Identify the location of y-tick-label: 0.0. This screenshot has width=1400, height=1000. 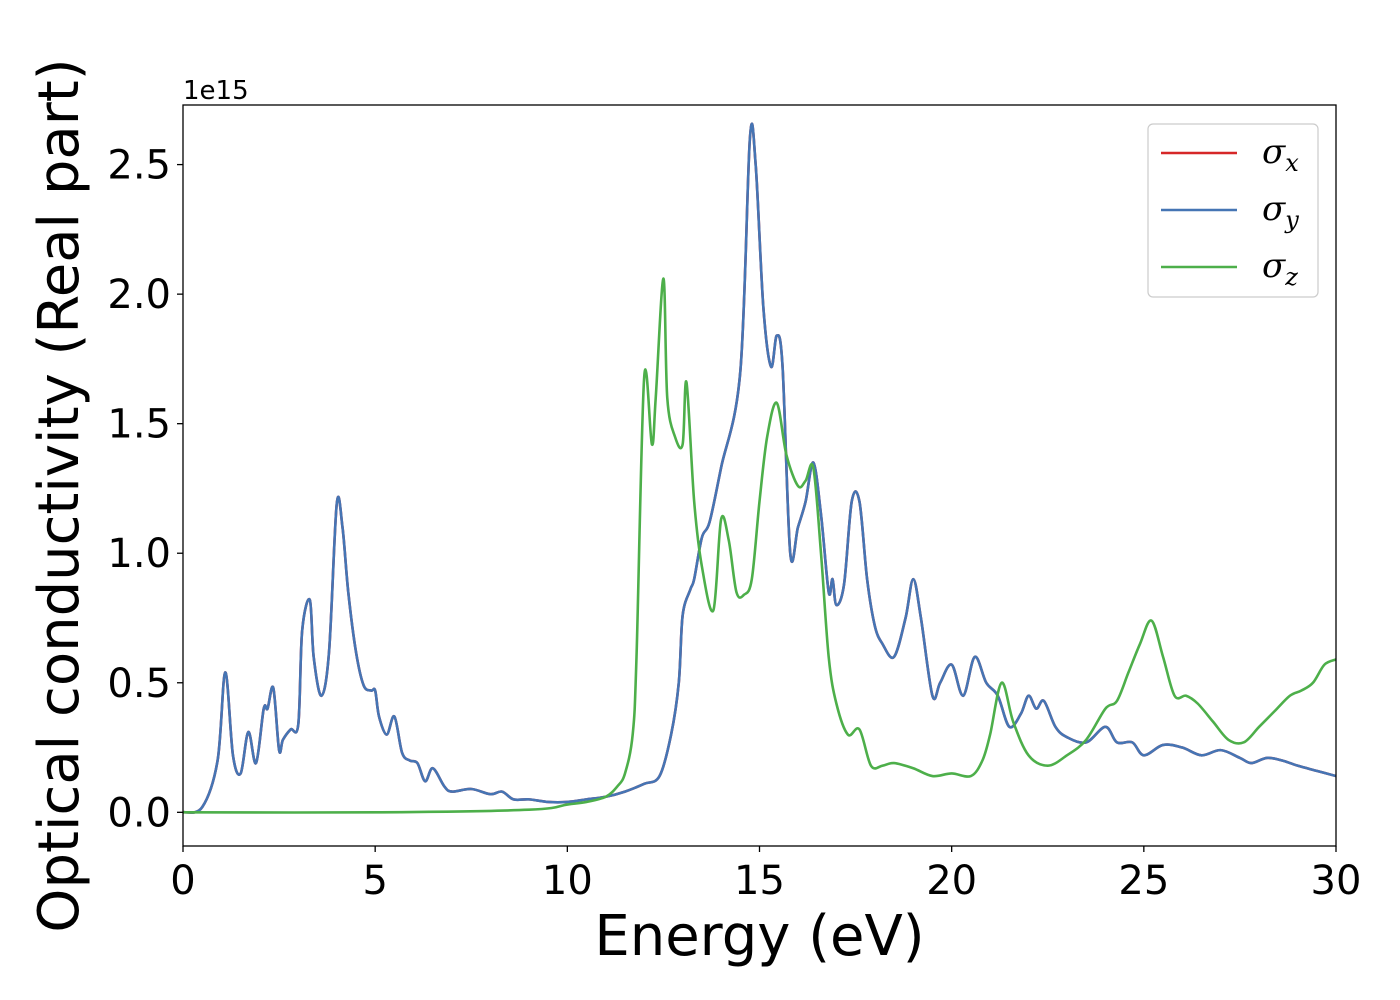
(139, 813).